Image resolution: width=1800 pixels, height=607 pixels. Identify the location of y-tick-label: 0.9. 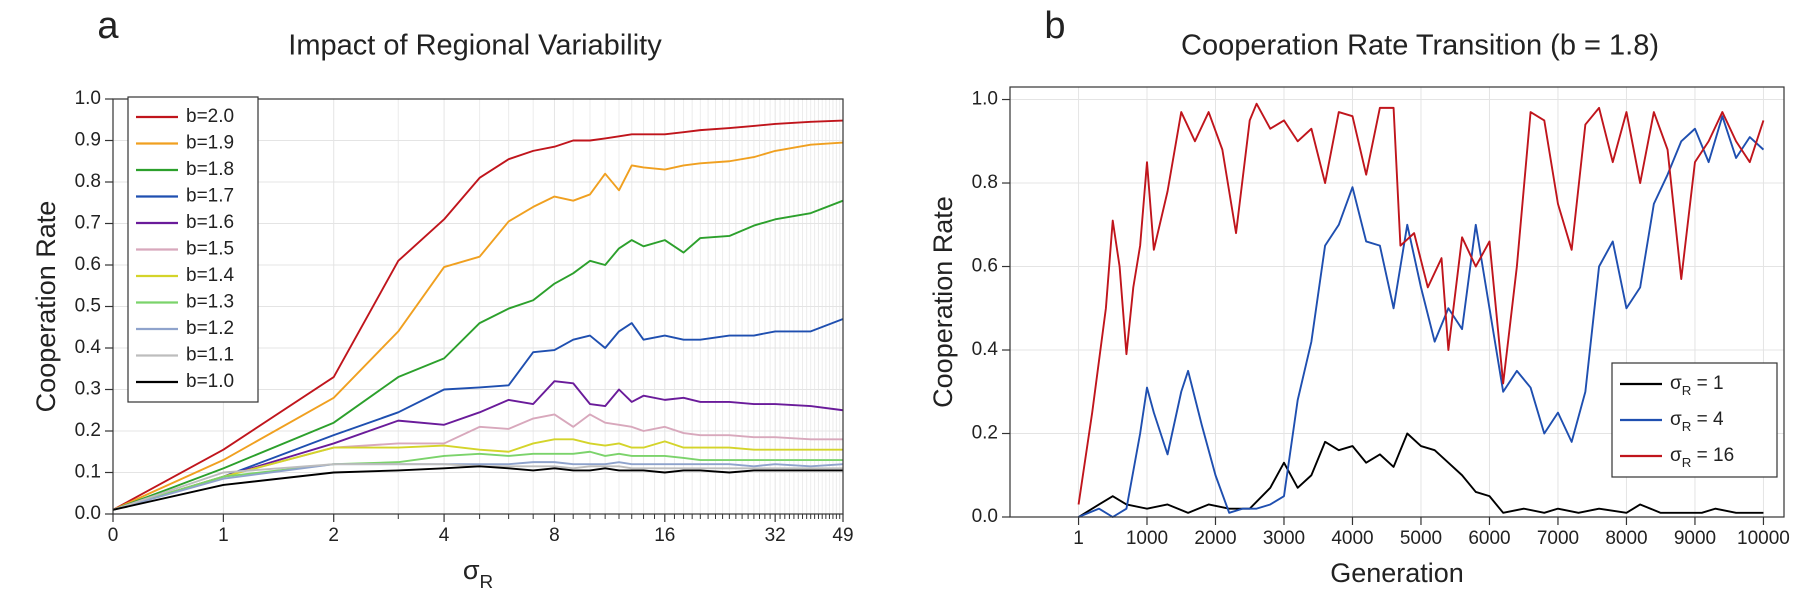
(88, 140).